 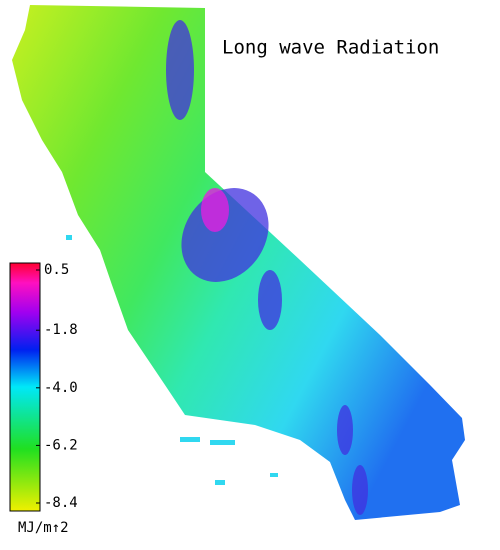 What do you see at coordinates (56, 270) in the screenshot?
I see `colorbar-tick-label: 0.5` at bounding box center [56, 270].